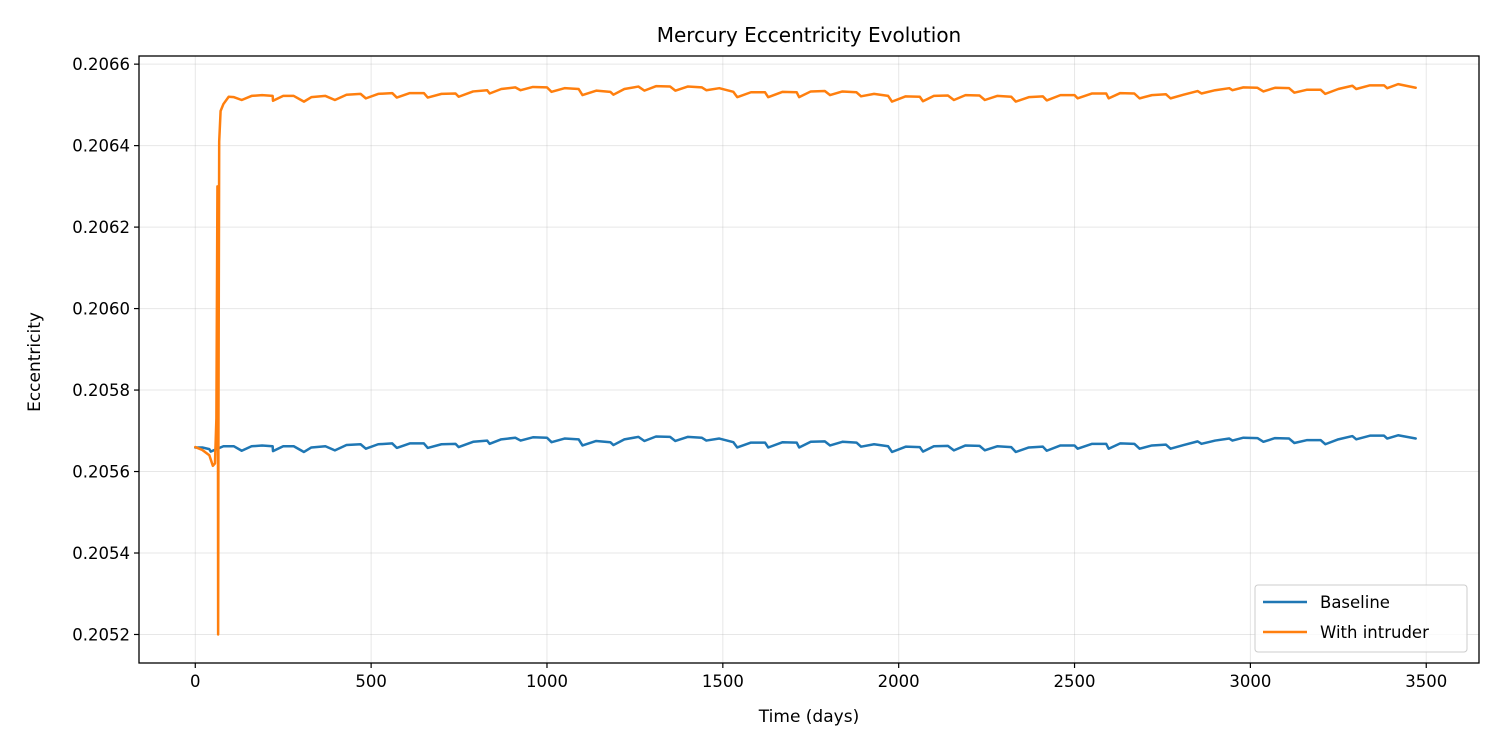 The height and width of the screenshot is (750, 1500). Describe the element at coordinates (723, 681) in the screenshot. I see `x-tick-label: 1500` at that location.